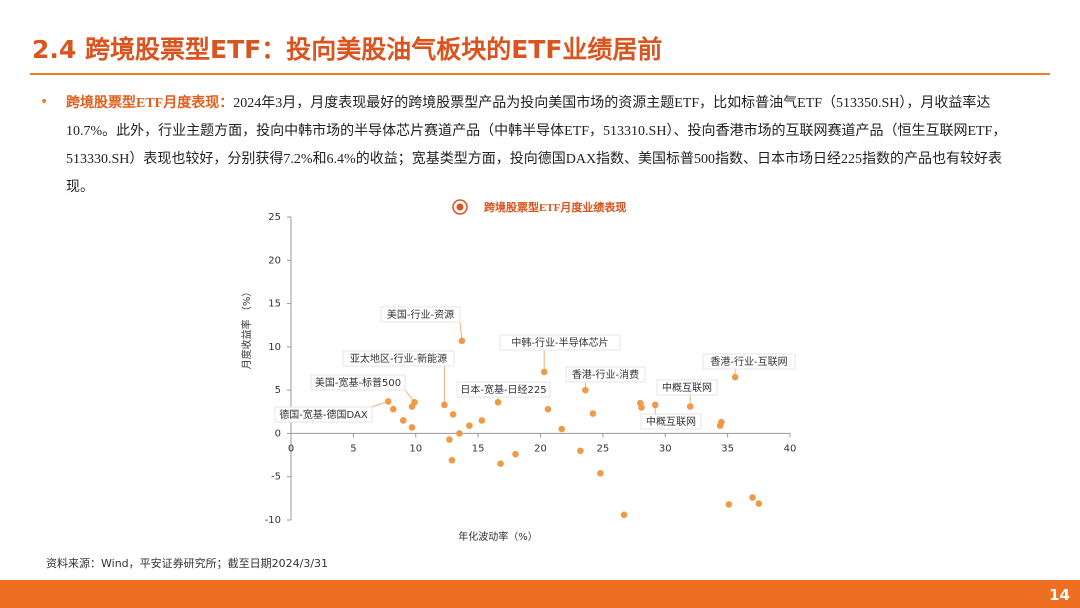  I want to click on source-note: 资料来源：Wind，平安证券研究所；截至日期2024/3/31, so click(187, 563).